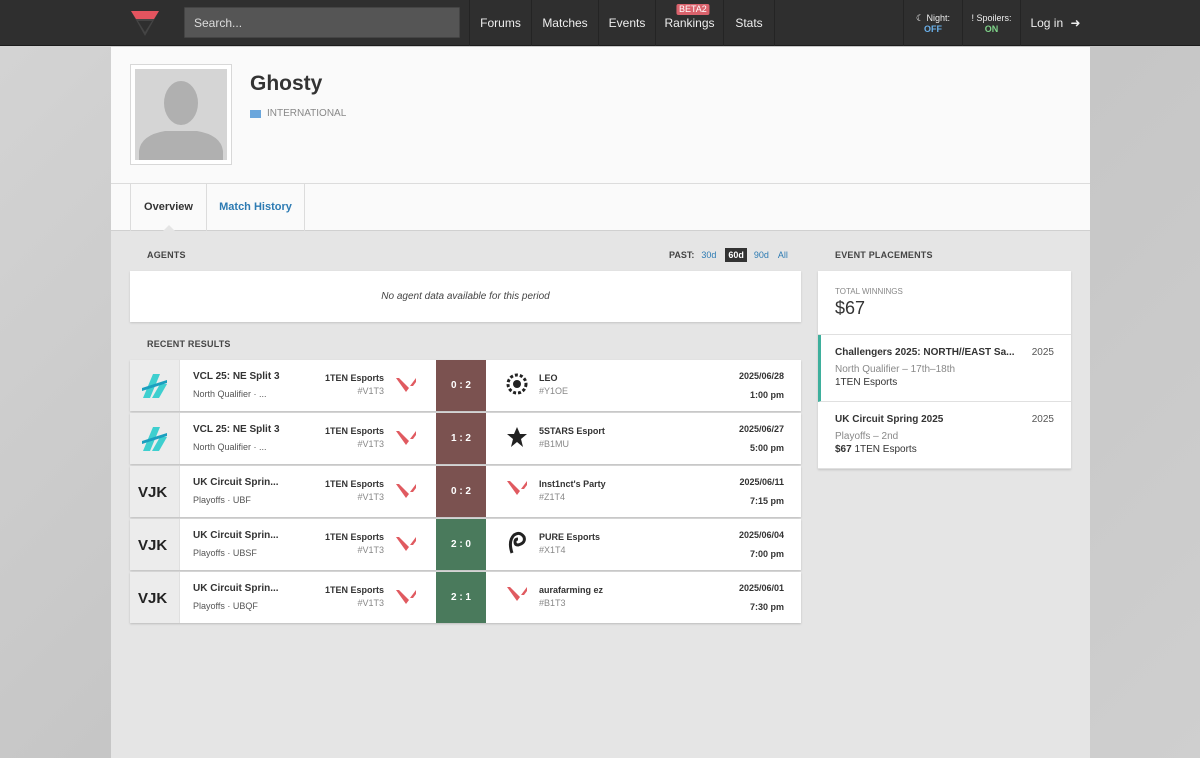 The width and height of the screenshot is (1200, 758). What do you see at coordinates (736, 255) in the screenshot?
I see `period-60d: 60d` at bounding box center [736, 255].